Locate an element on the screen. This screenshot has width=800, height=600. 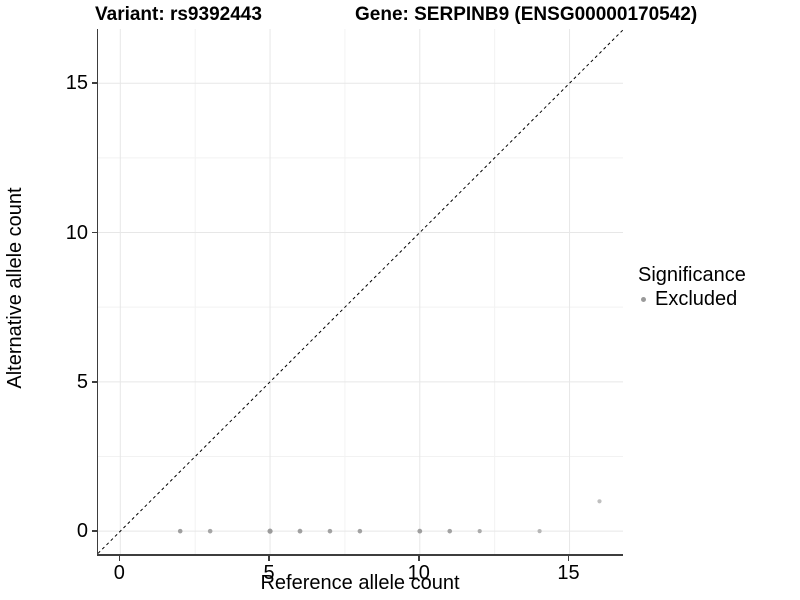
x-tick-label: 0 is located at coordinates (119, 573).